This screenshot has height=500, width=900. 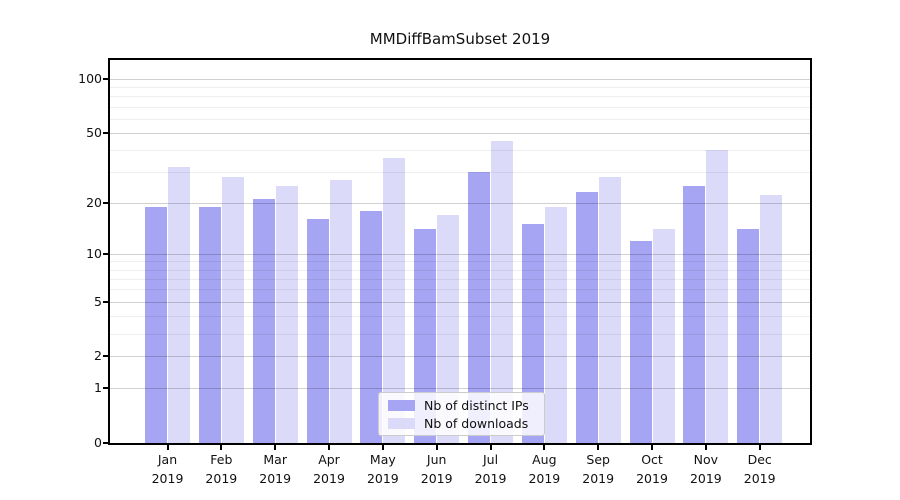 I want to click on x-tick-label-sep: Sep 2019, so click(x=598, y=469).